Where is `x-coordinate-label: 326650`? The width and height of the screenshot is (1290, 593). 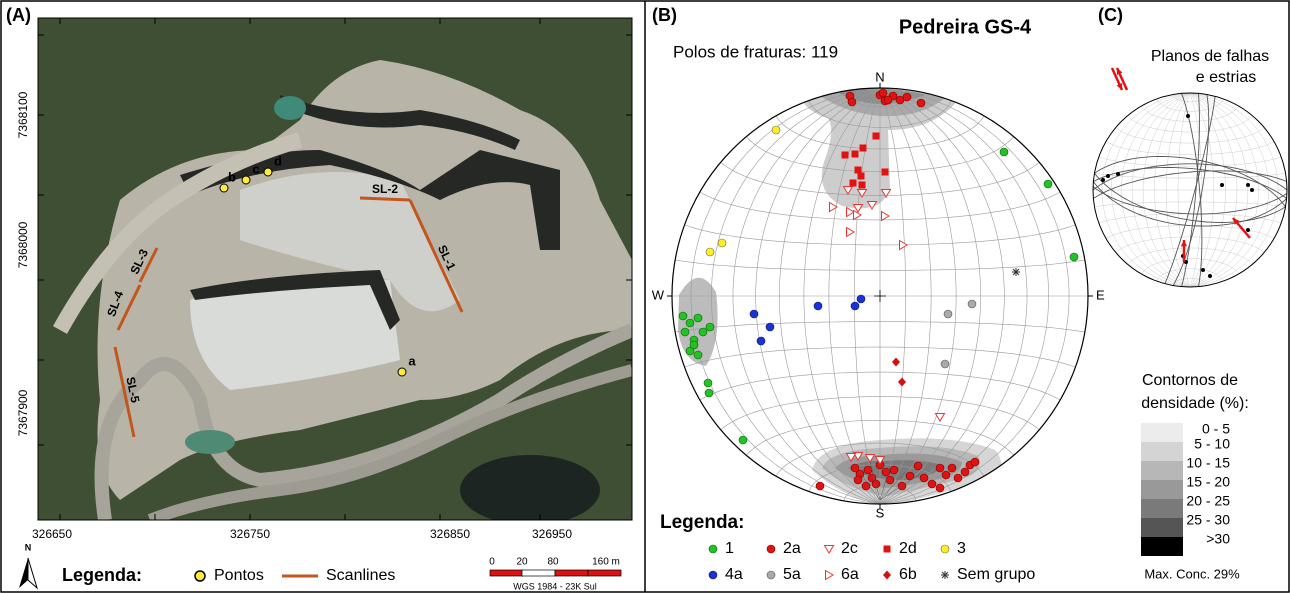
x-coordinate-label: 326650 is located at coordinates (52, 534).